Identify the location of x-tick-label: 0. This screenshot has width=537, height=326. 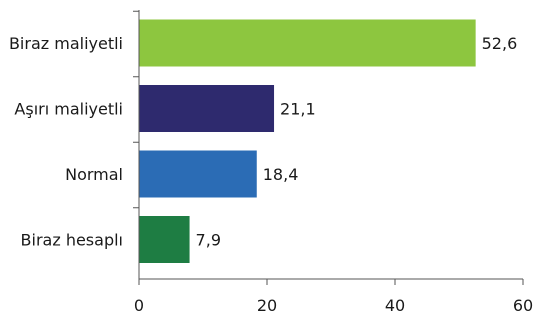
(139, 305).